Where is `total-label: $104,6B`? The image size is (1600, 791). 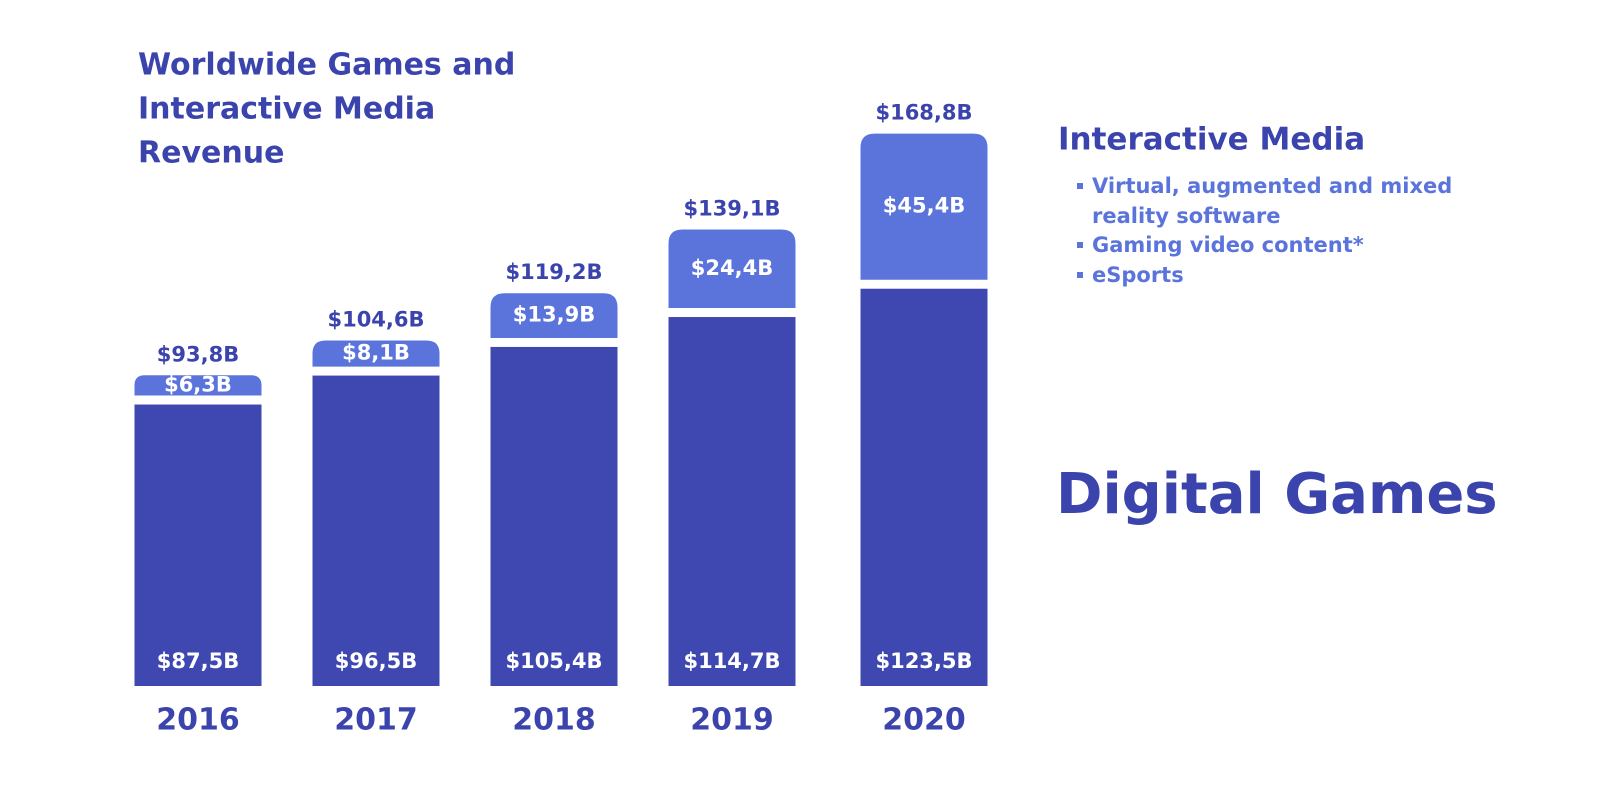 total-label: $104,6B is located at coordinates (375, 320).